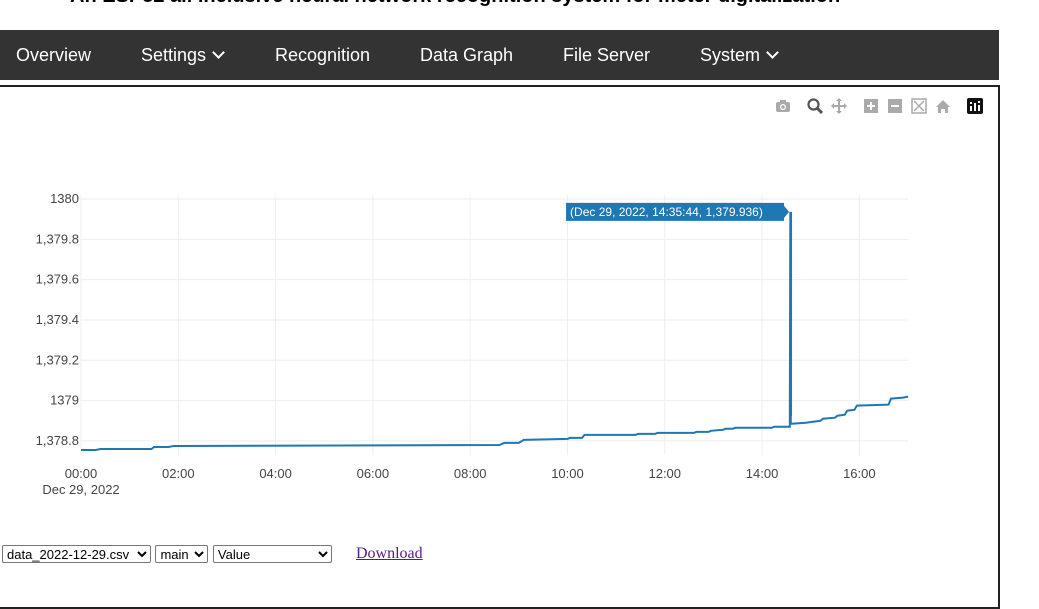  I want to click on number-select: main, so click(182, 554).